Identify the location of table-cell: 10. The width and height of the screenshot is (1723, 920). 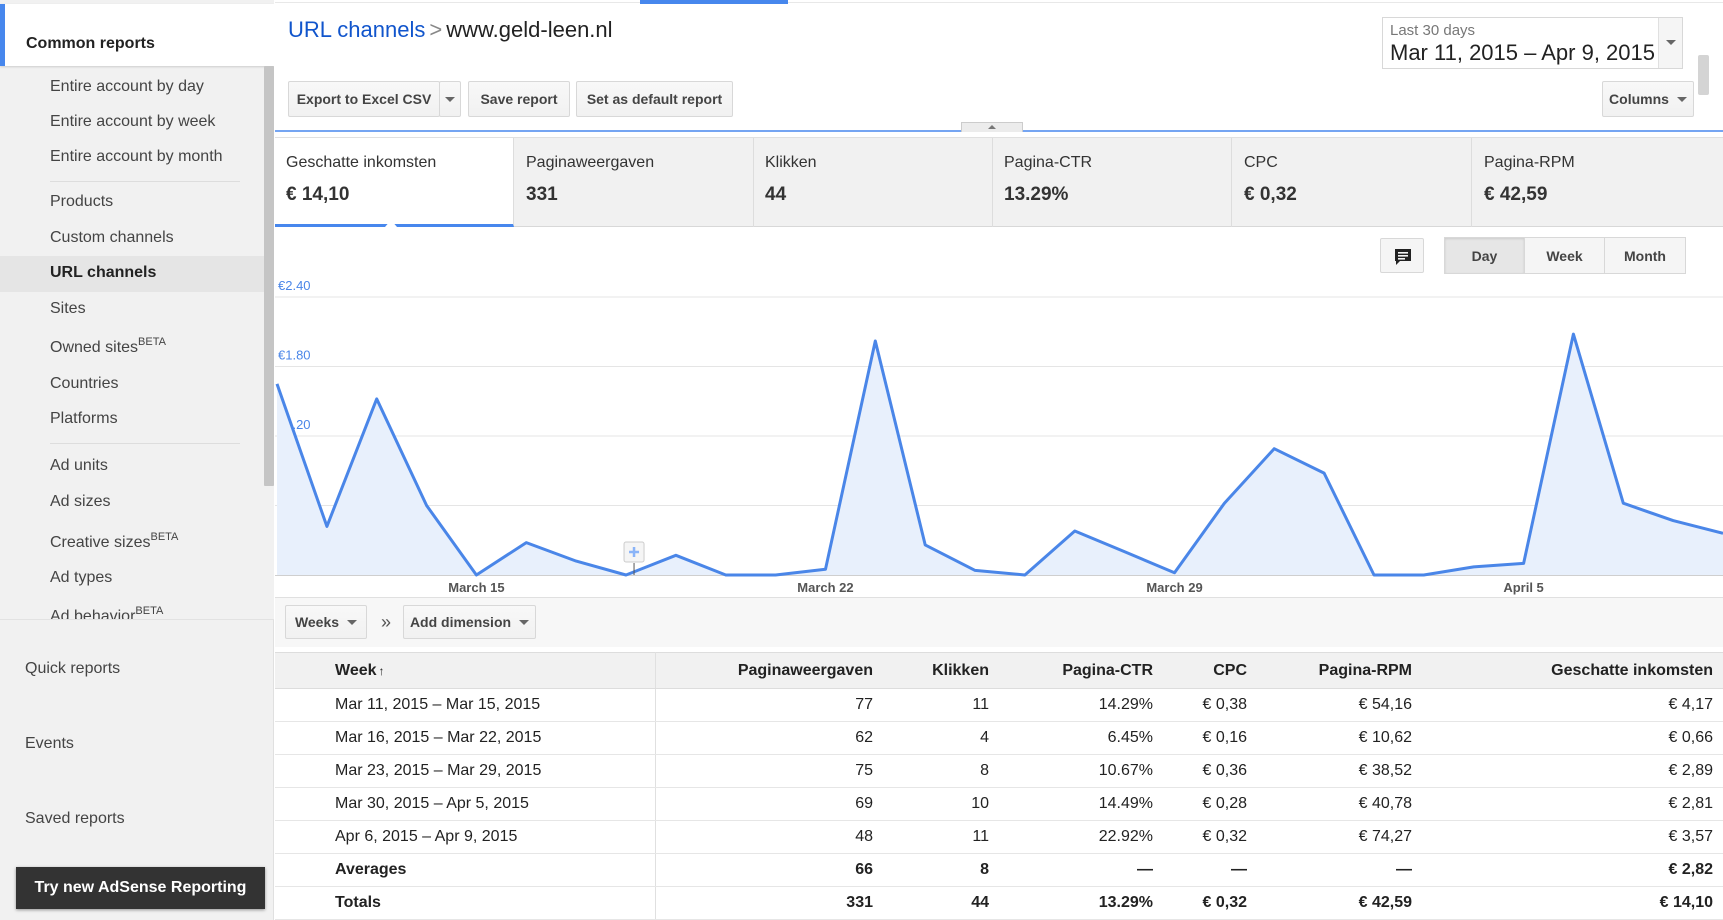
(933, 804).